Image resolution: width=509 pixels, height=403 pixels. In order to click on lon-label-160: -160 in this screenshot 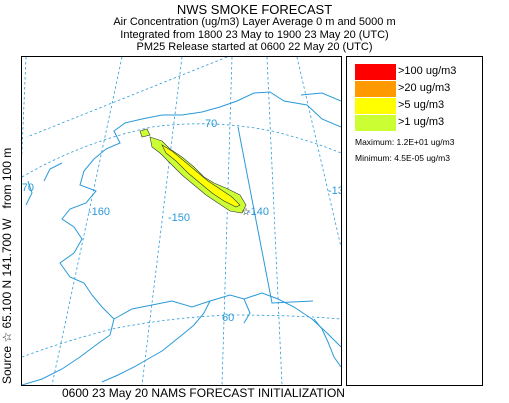, I will do `click(99, 212)`.